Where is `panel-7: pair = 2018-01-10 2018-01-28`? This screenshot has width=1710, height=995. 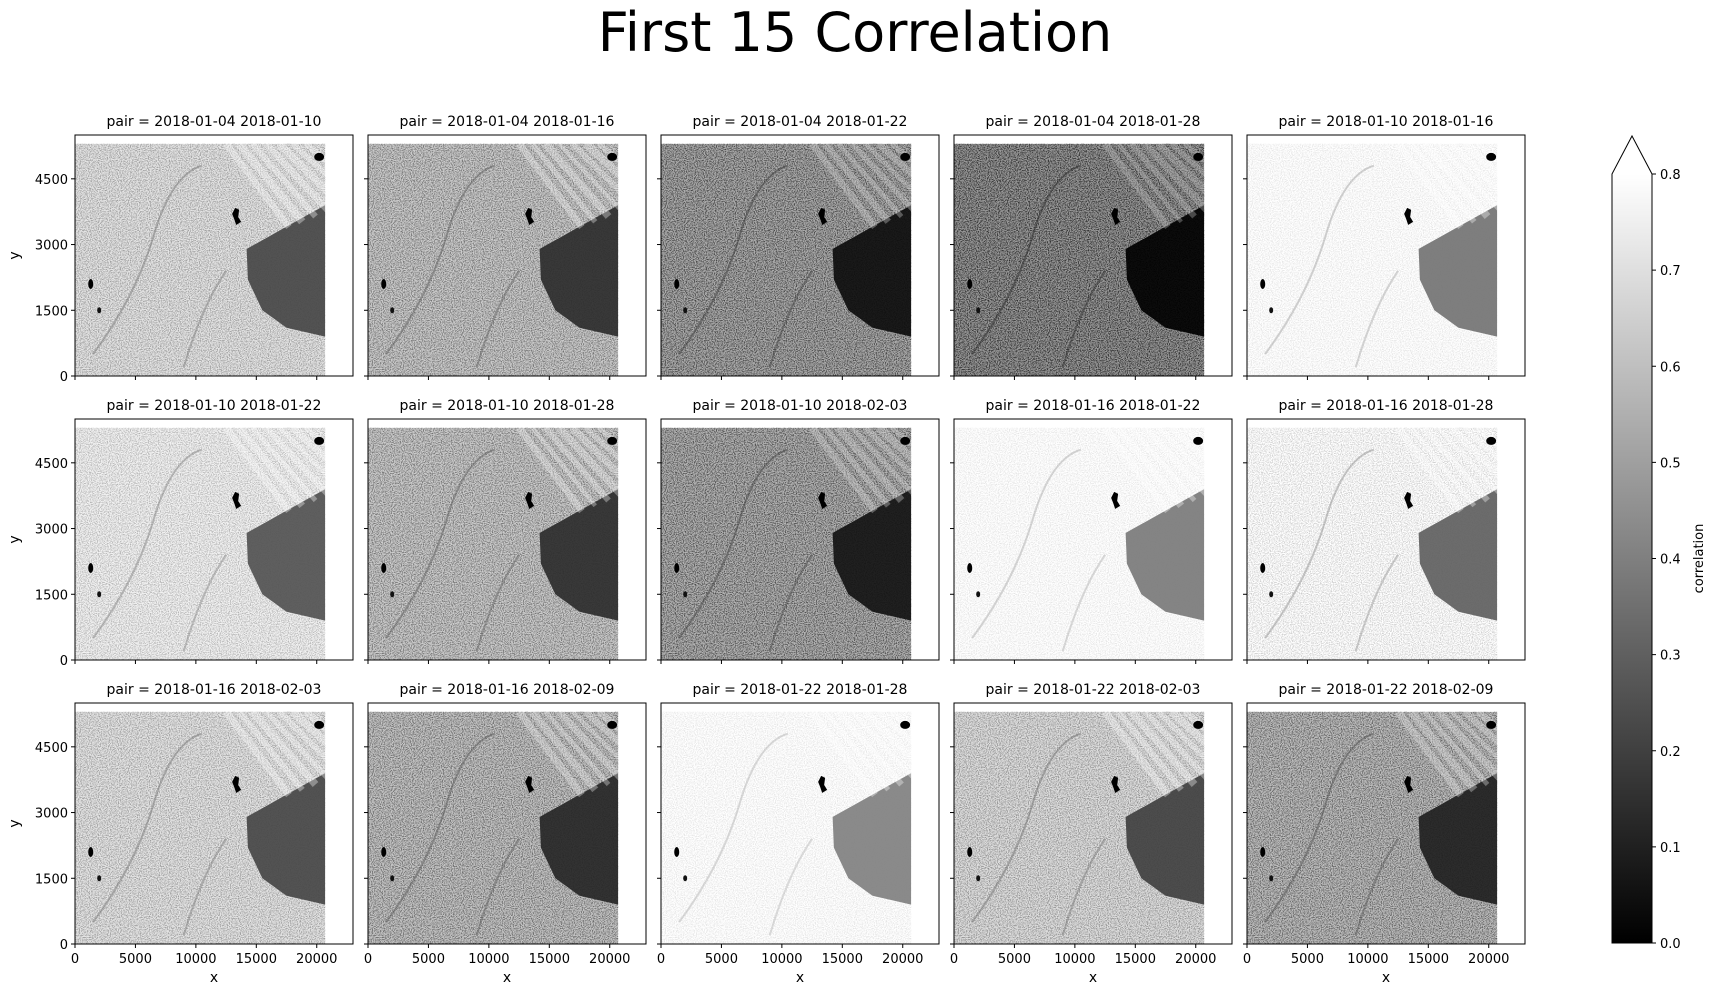
panel-7: pair = 2018-01-10 2018-01-28 is located at coordinates (505, 531).